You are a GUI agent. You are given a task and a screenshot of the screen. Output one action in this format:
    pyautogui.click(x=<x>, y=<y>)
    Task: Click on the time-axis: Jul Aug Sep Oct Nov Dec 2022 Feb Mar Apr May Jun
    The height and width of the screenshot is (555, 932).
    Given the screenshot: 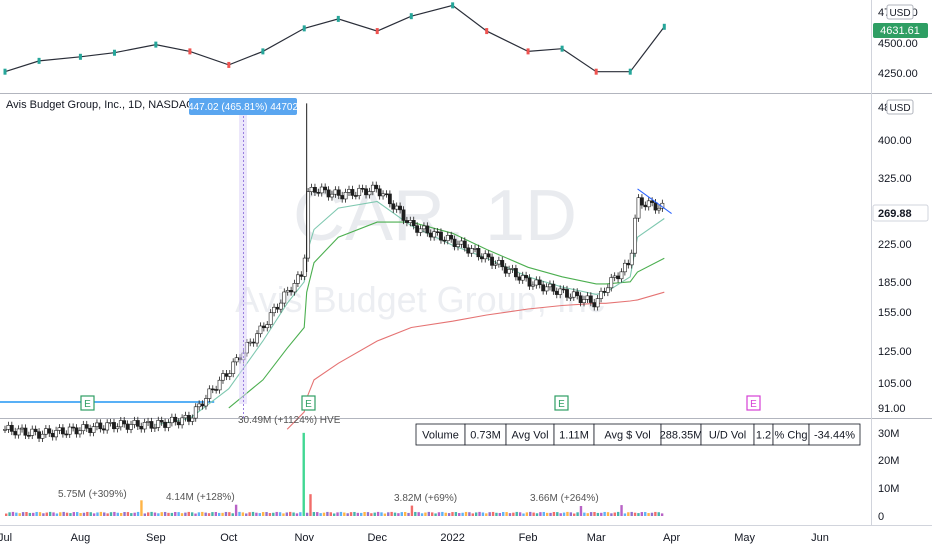 What is the action you would take?
    pyautogui.click(x=414, y=538)
    